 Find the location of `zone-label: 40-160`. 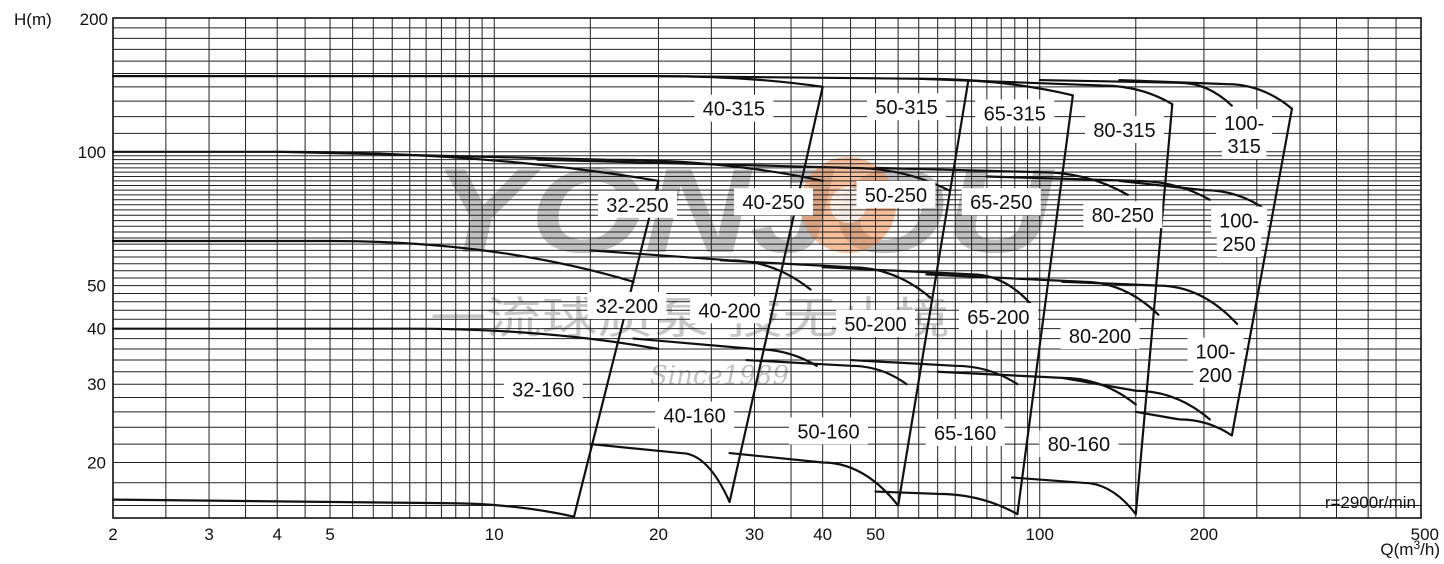

zone-label: 40-160 is located at coordinates (695, 417).